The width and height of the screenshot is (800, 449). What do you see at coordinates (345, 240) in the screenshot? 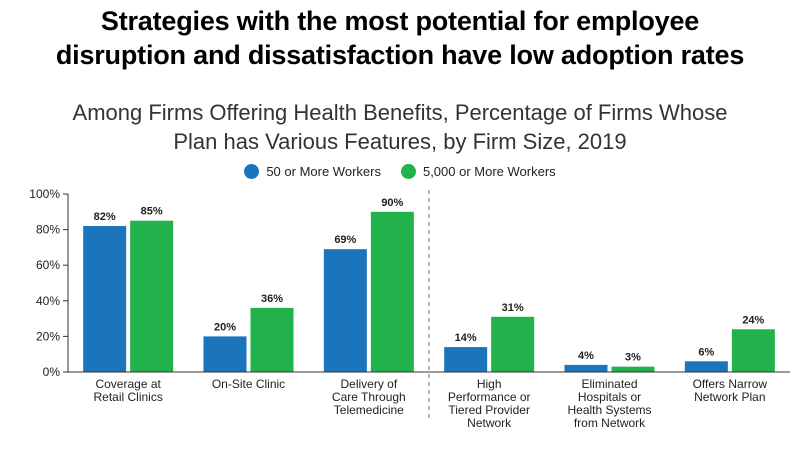
I see `bar-value-label: 69%` at bounding box center [345, 240].